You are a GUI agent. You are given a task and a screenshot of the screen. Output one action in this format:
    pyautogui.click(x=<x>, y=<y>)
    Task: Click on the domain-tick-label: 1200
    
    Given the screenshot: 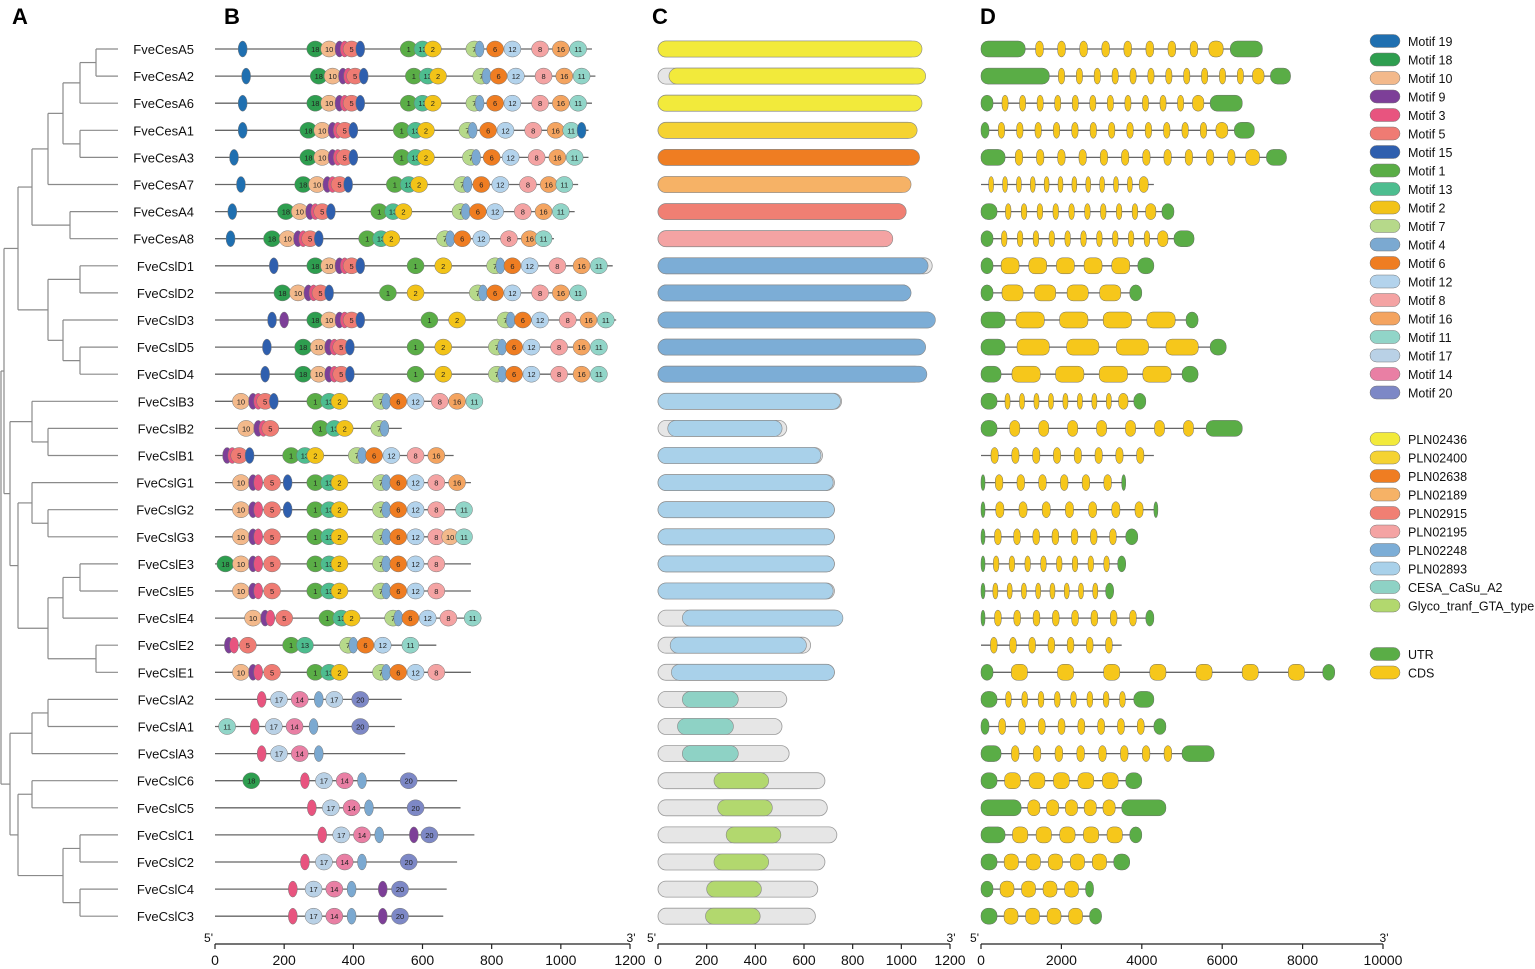 What is the action you would take?
    pyautogui.click(x=949, y=960)
    